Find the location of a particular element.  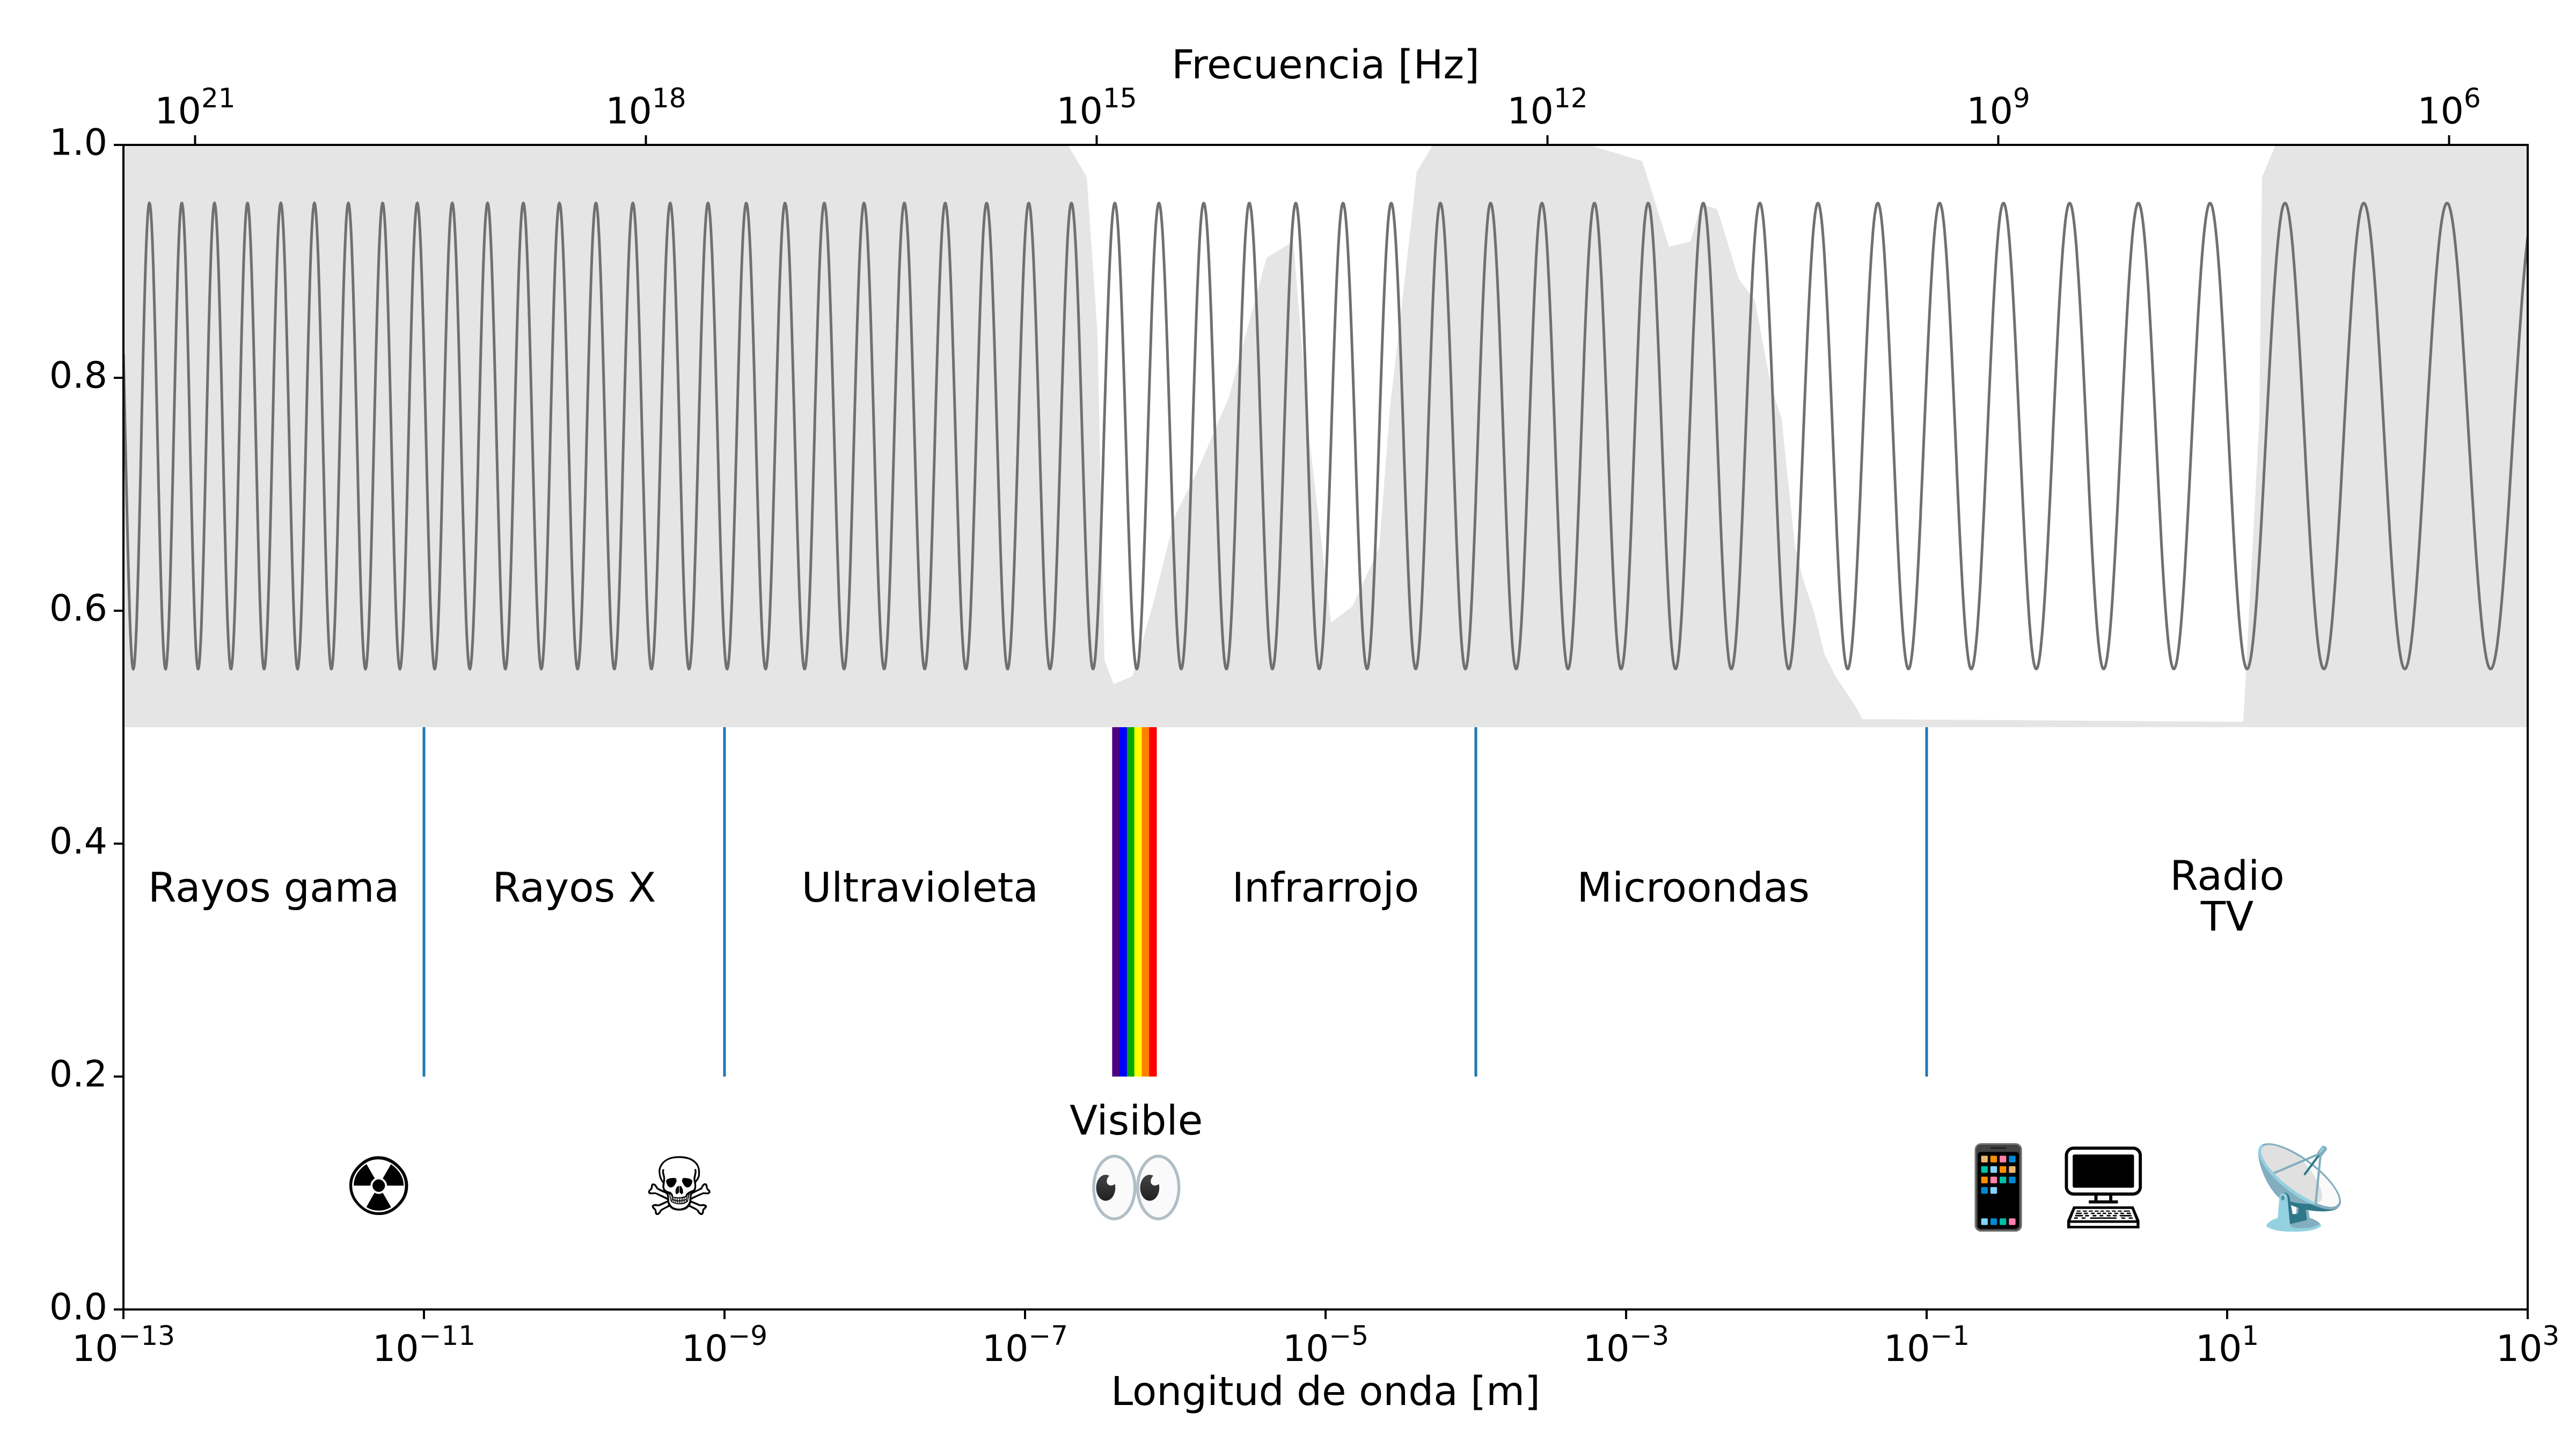

y-tick-label: 0.0 is located at coordinates (78, 1307).